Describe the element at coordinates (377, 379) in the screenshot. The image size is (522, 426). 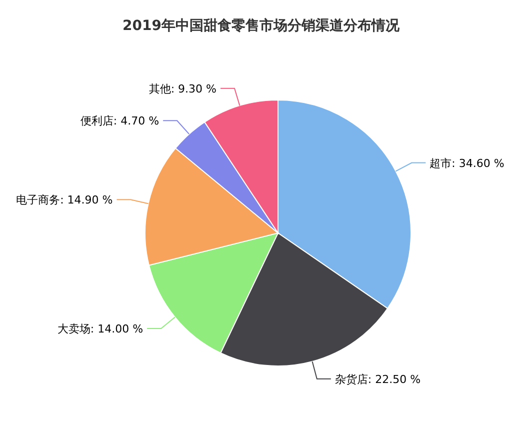
I see `slice-label: 杂货店: 22.50 %` at that location.